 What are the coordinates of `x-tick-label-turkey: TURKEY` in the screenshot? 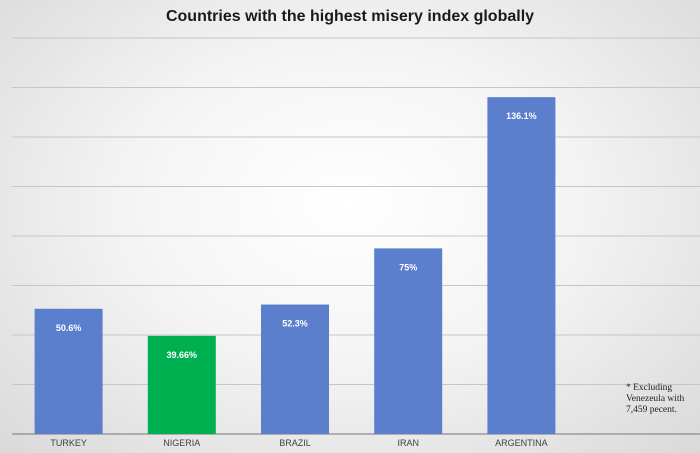 It's located at (68, 443).